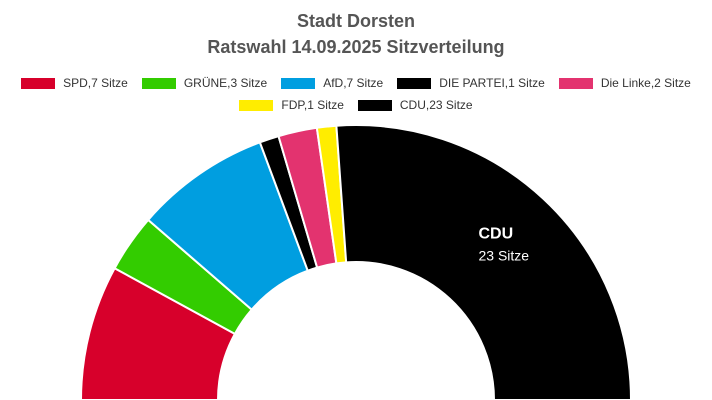 This screenshot has width=712, height=400. I want to click on legend-item-fdp: FDP,1 Sitze, so click(291, 105).